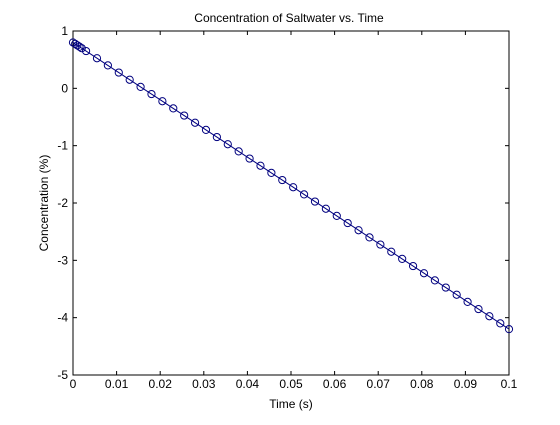  Describe the element at coordinates (291, 404) in the screenshot. I see `x-axis-label: Time (s)` at that location.